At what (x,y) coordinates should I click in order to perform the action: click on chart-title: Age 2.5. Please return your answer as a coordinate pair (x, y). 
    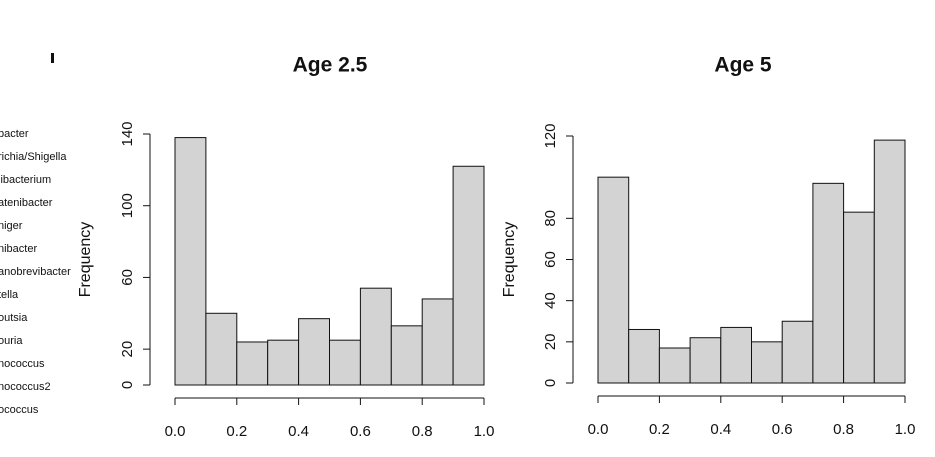
    Looking at the image, I should click on (330, 65).